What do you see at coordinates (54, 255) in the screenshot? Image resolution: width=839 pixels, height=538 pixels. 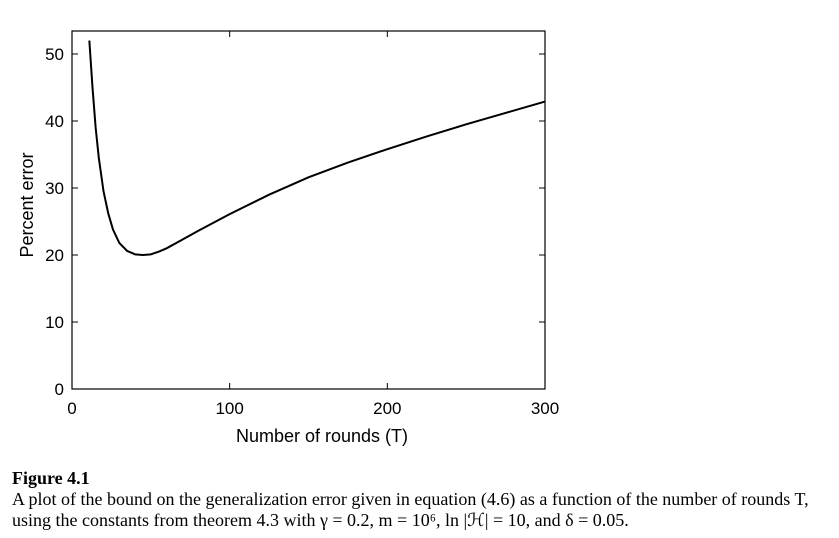 I see `y-tick-label: 20` at bounding box center [54, 255].